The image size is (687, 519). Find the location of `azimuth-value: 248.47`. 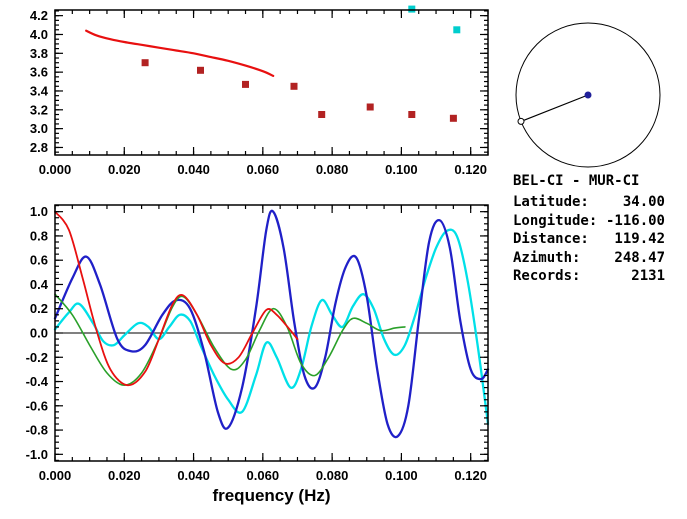

azimuth-value: 248.47 is located at coordinates (639, 257).